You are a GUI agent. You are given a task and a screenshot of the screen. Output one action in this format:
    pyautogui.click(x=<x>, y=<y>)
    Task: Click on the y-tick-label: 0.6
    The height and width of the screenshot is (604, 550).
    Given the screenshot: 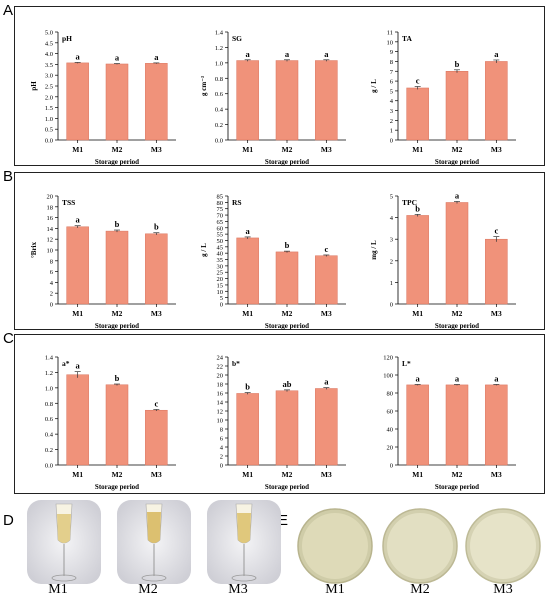 What is the action you would take?
    pyautogui.click(x=49, y=419)
    